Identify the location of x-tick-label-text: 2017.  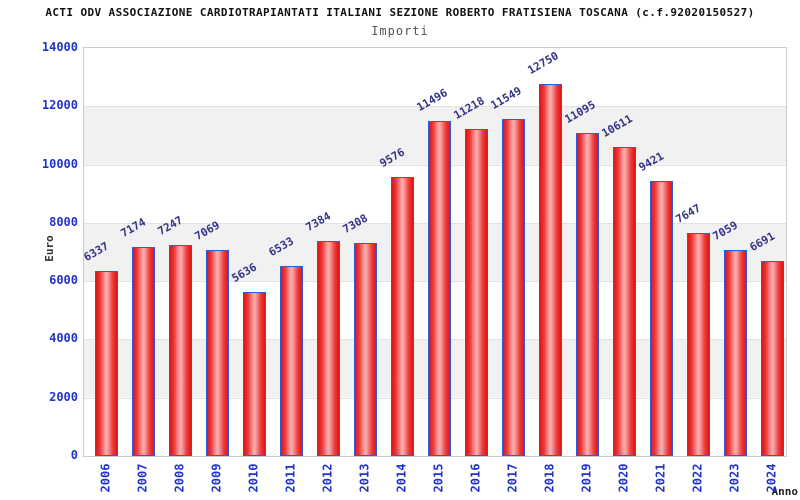
(512, 478).